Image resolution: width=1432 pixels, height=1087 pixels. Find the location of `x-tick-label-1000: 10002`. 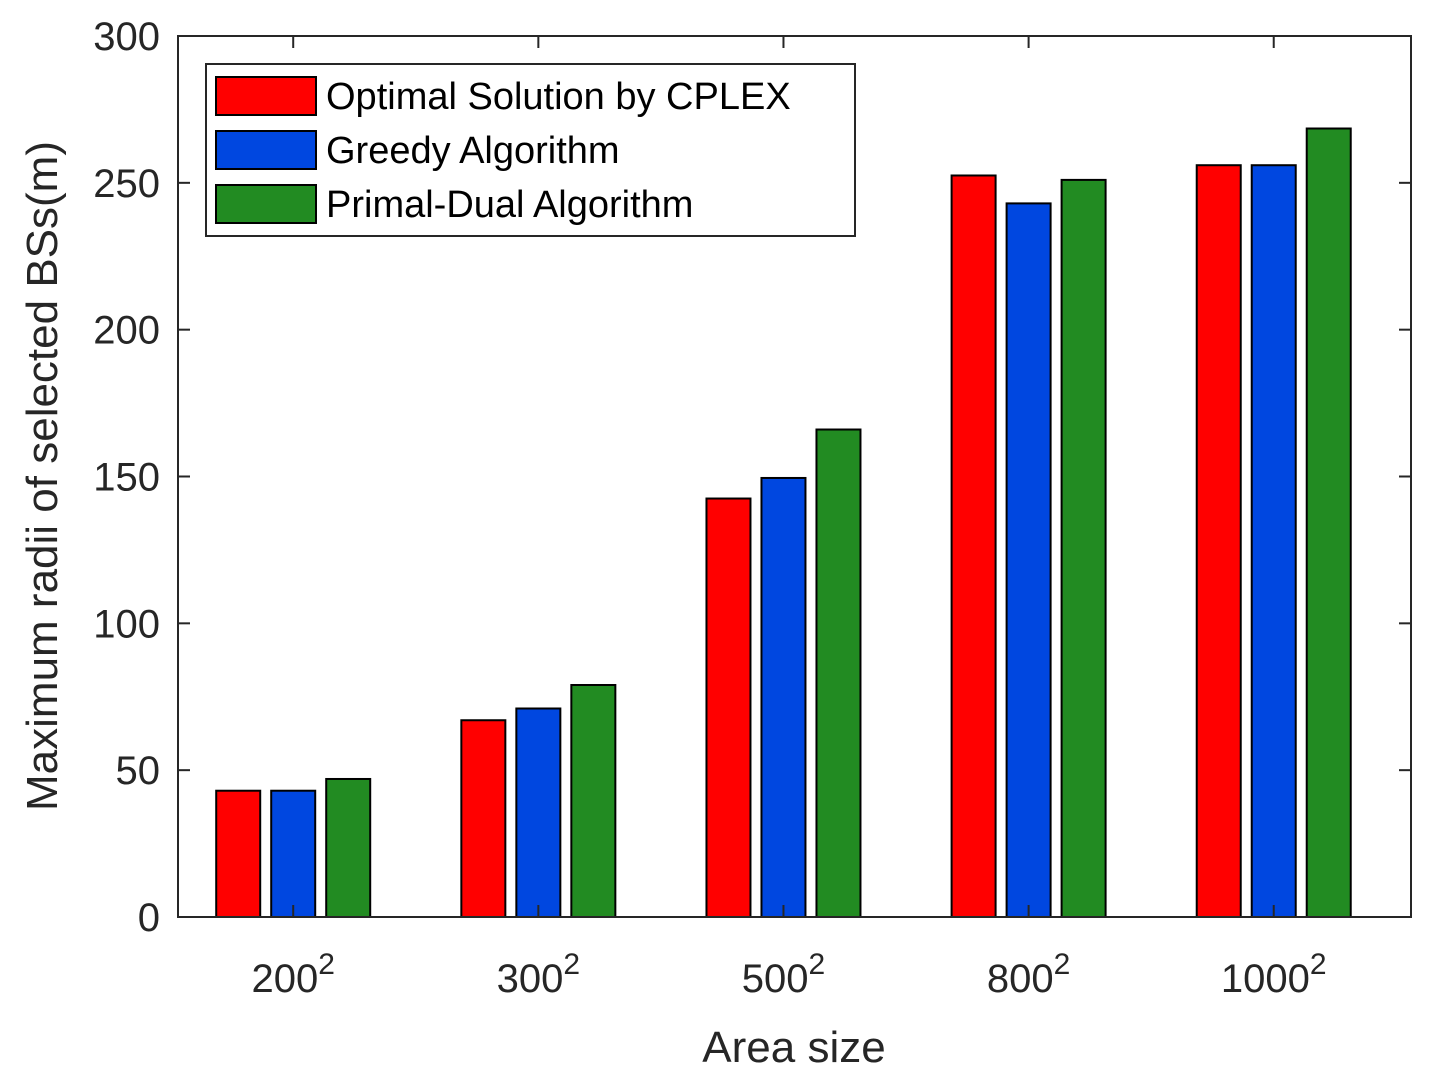

x-tick-label-1000: 10002 is located at coordinates (1274, 974).